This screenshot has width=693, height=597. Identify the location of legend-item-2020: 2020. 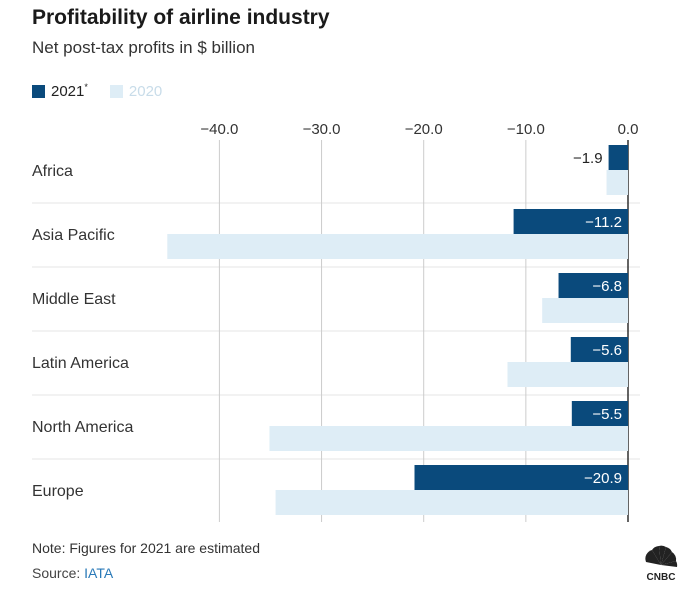
(136, 91).